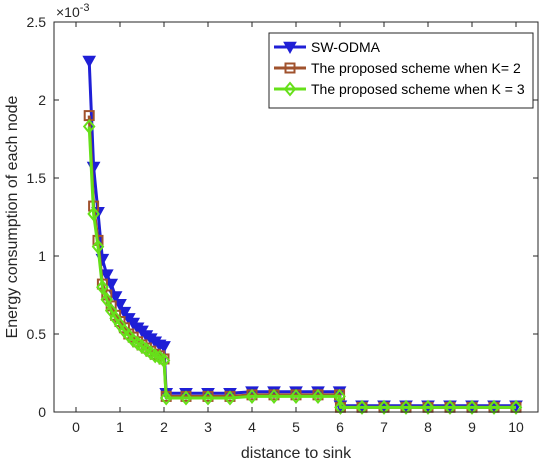 The height and width of the screenshot is (463, 550). I want to click on y-tick-label: 1.5, so click(37, 178).